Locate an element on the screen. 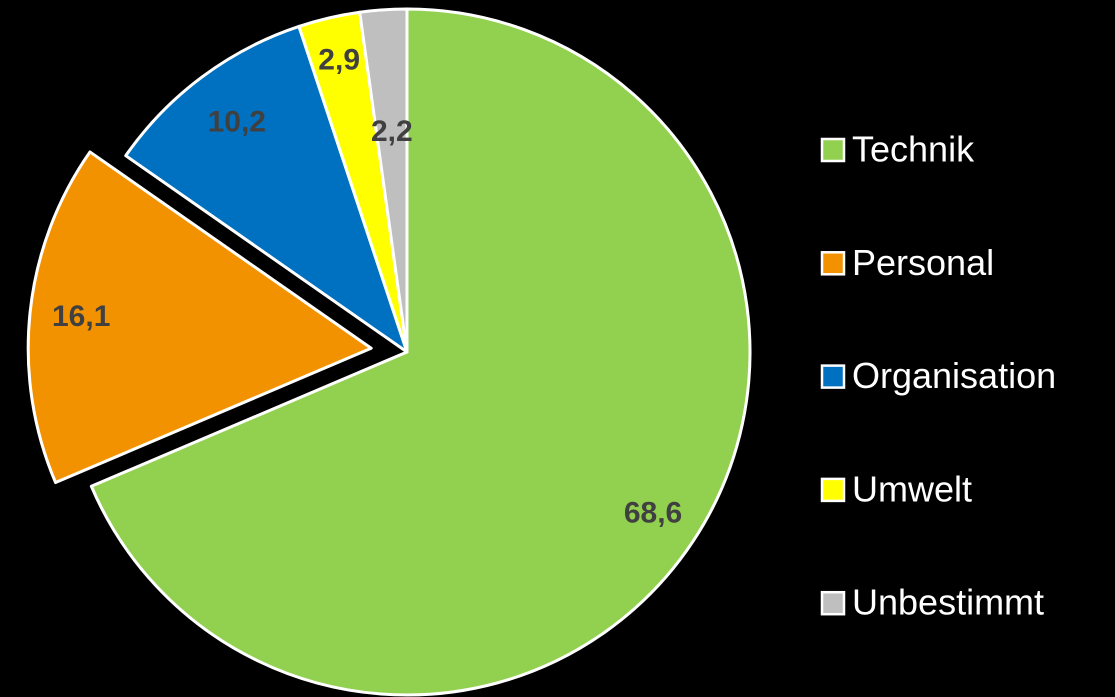 Image resolution: width=1115 pixels, height=697 pixels. legend-label: Technik is located at coordinates (913, 149).